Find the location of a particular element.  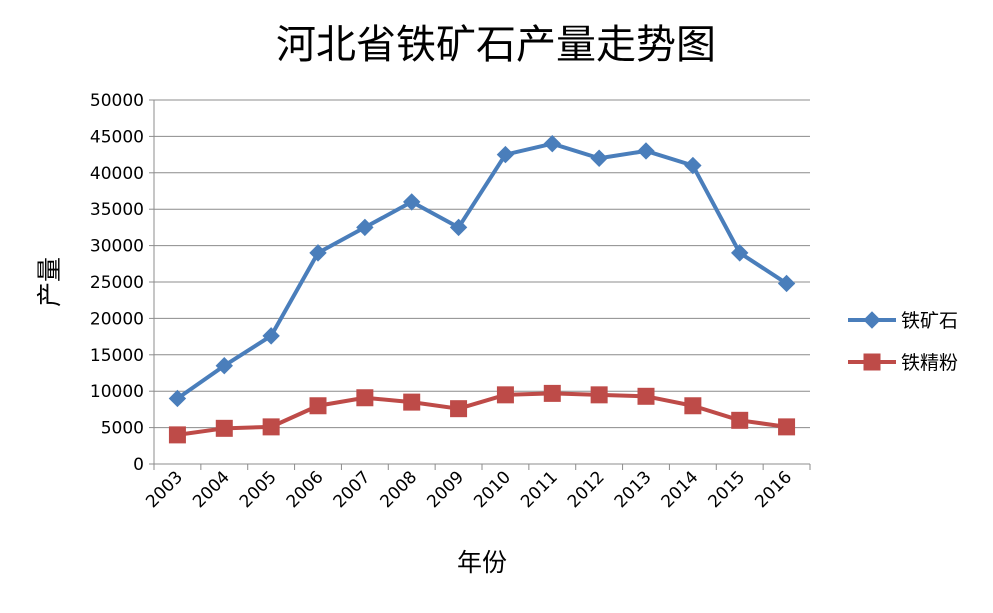

legend-item-1: 铁矿石 is located at coordinates (903, 321).